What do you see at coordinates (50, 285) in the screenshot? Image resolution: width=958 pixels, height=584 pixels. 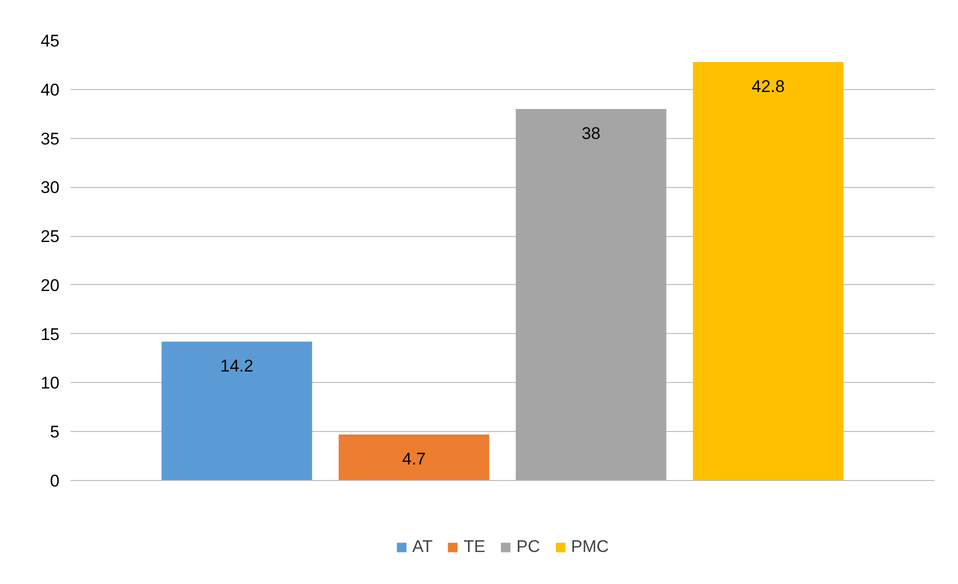 I see `y-tick-label: 20` at bounding box center [50, 285].